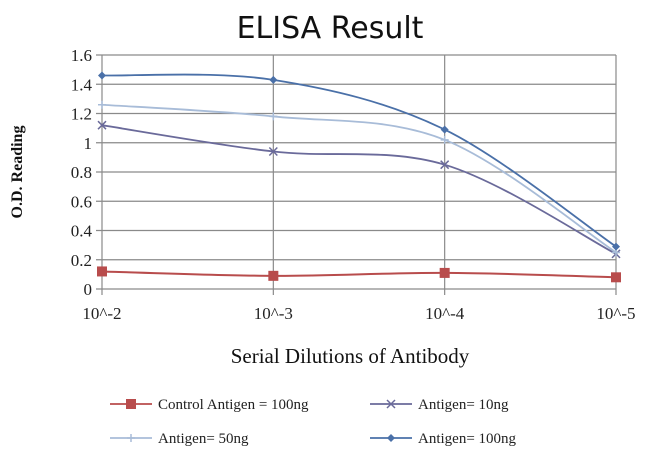 The height and width of the screenshot is (457, 650). I want to click on y-tick-labels: 0 0.2 0.4 0.6 0.8 1 1.2 1.4 1.6, so click(82, 172).